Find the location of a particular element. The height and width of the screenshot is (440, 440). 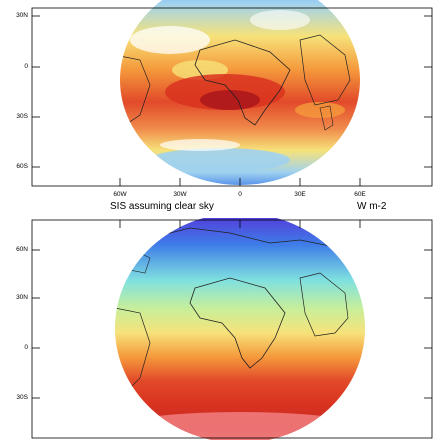

top-lon-label-60w: 60W is located at coordinates (120, 194).